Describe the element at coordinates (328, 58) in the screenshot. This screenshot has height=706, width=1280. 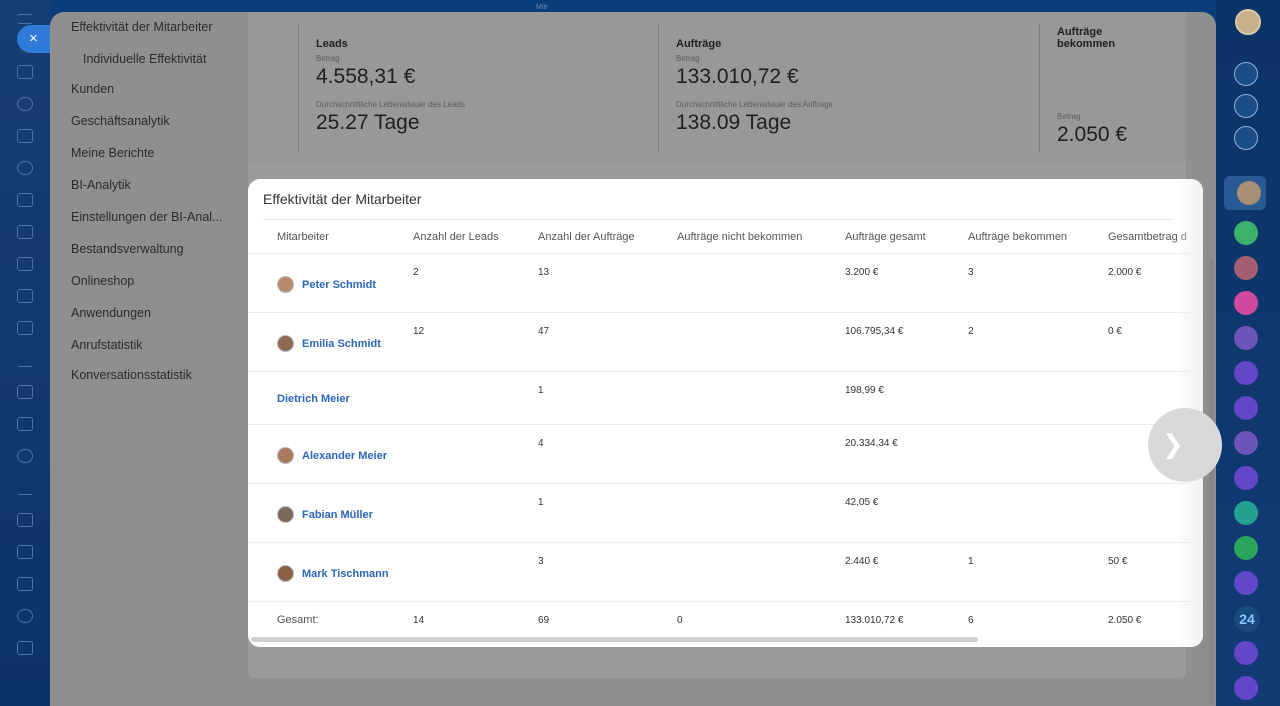
I see `leads-amount-label: Betrag` at that location.